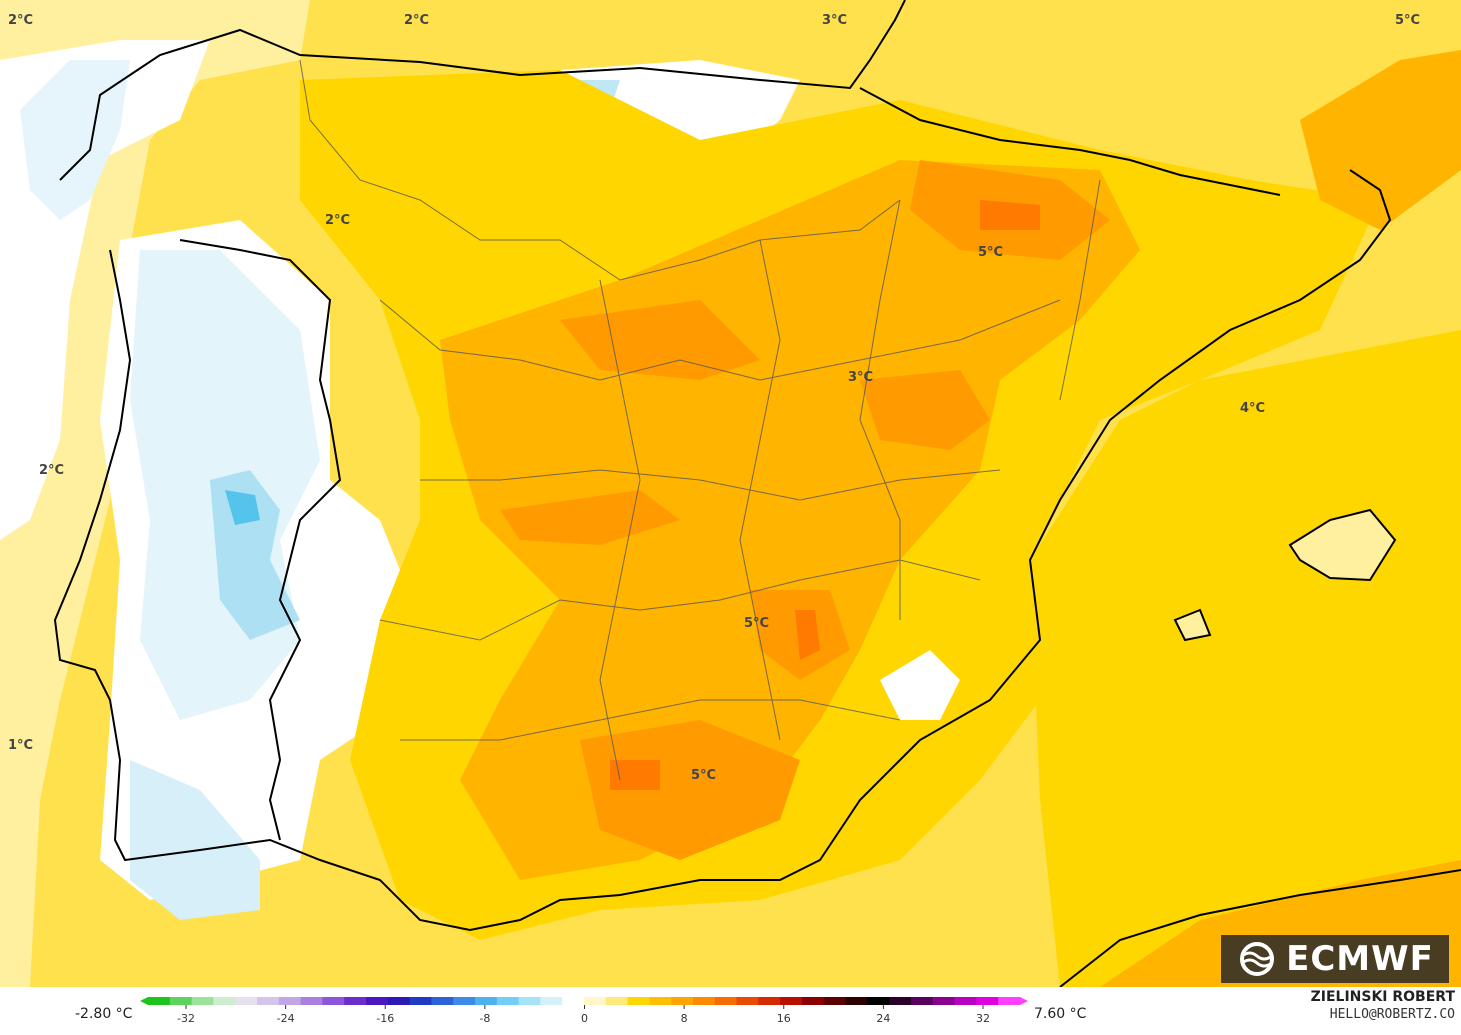 Image resolution: width=1461 pixels, height=1035 pixels. I want to click on andalucia-hotspot, so click(690, 790).